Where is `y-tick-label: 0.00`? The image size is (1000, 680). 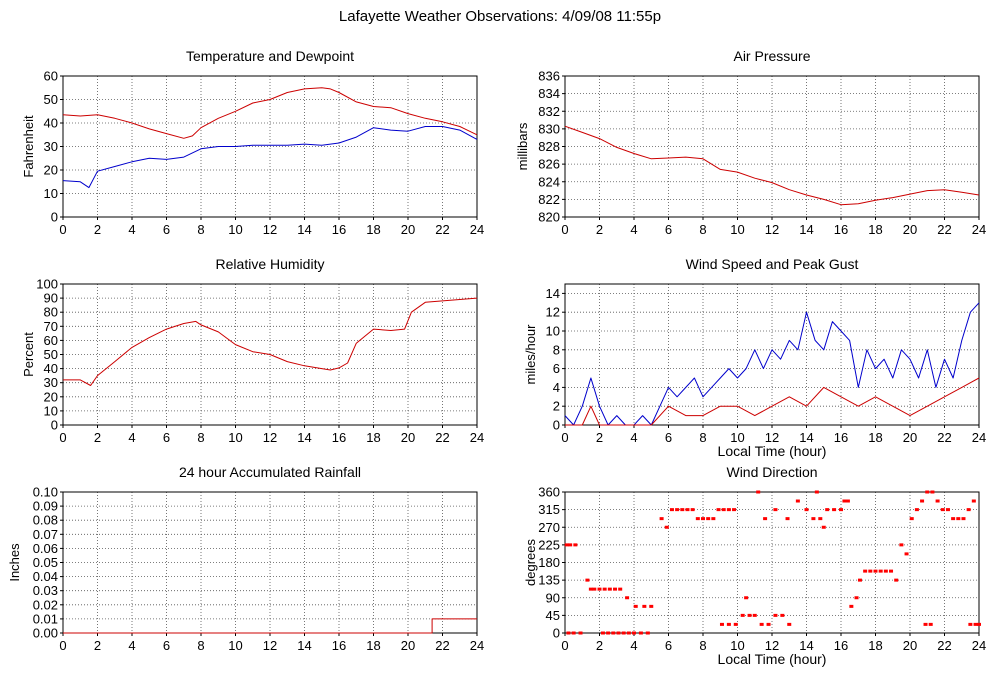
y-tick-label: 0.00 is located at coordinates (45, 633).